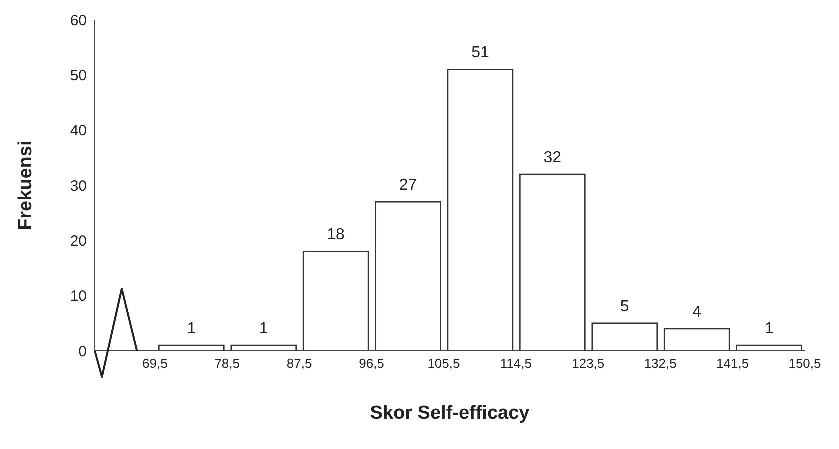 The width and height of the screenshot is (839, 449). What do you see at coordinates (78, 75) in the screenshot?
I see `y-tick-label: 50` at bounding box center [78, 75].